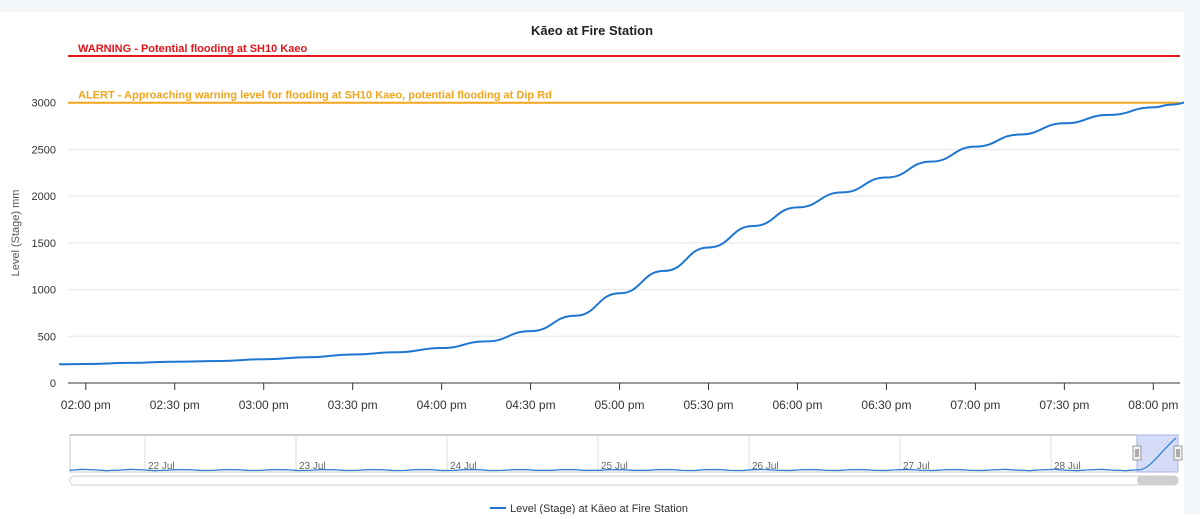  I want to click on x-tick-label: 05:00 pm, so click(620, 405).